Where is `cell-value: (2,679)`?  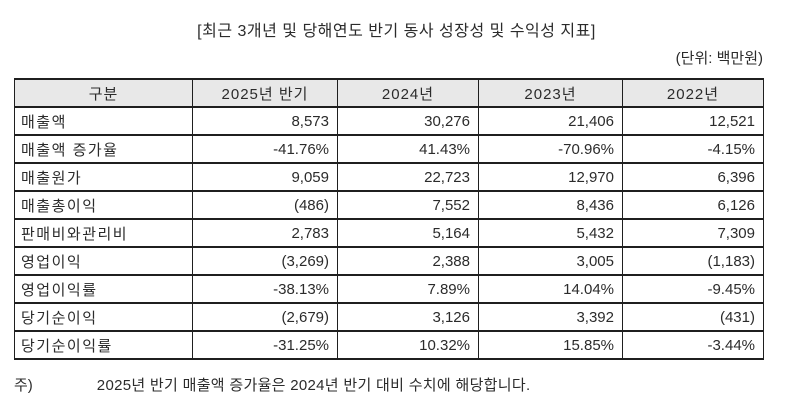
cell-value: (2,679) is located at coordinates (265, 317).